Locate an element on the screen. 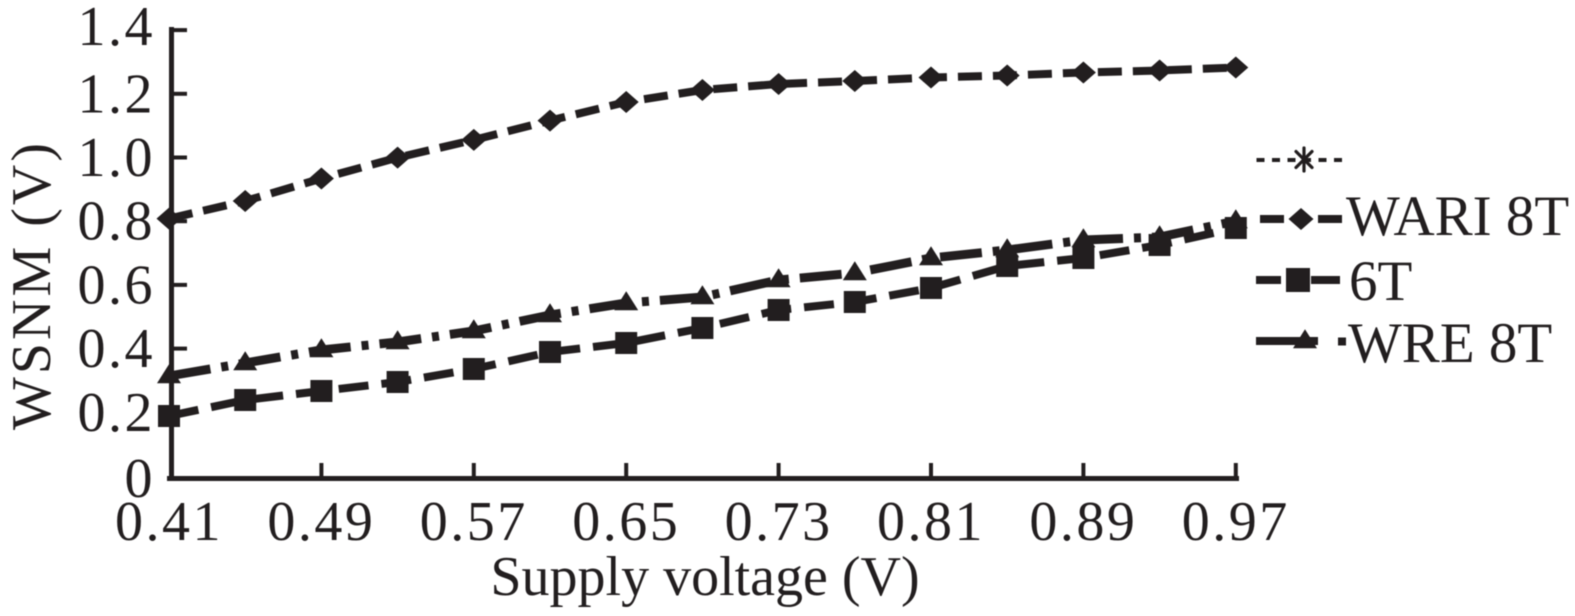 This screenshot has height=616, width=1575. svg-text: 0 is located at coordinates (140, 479).